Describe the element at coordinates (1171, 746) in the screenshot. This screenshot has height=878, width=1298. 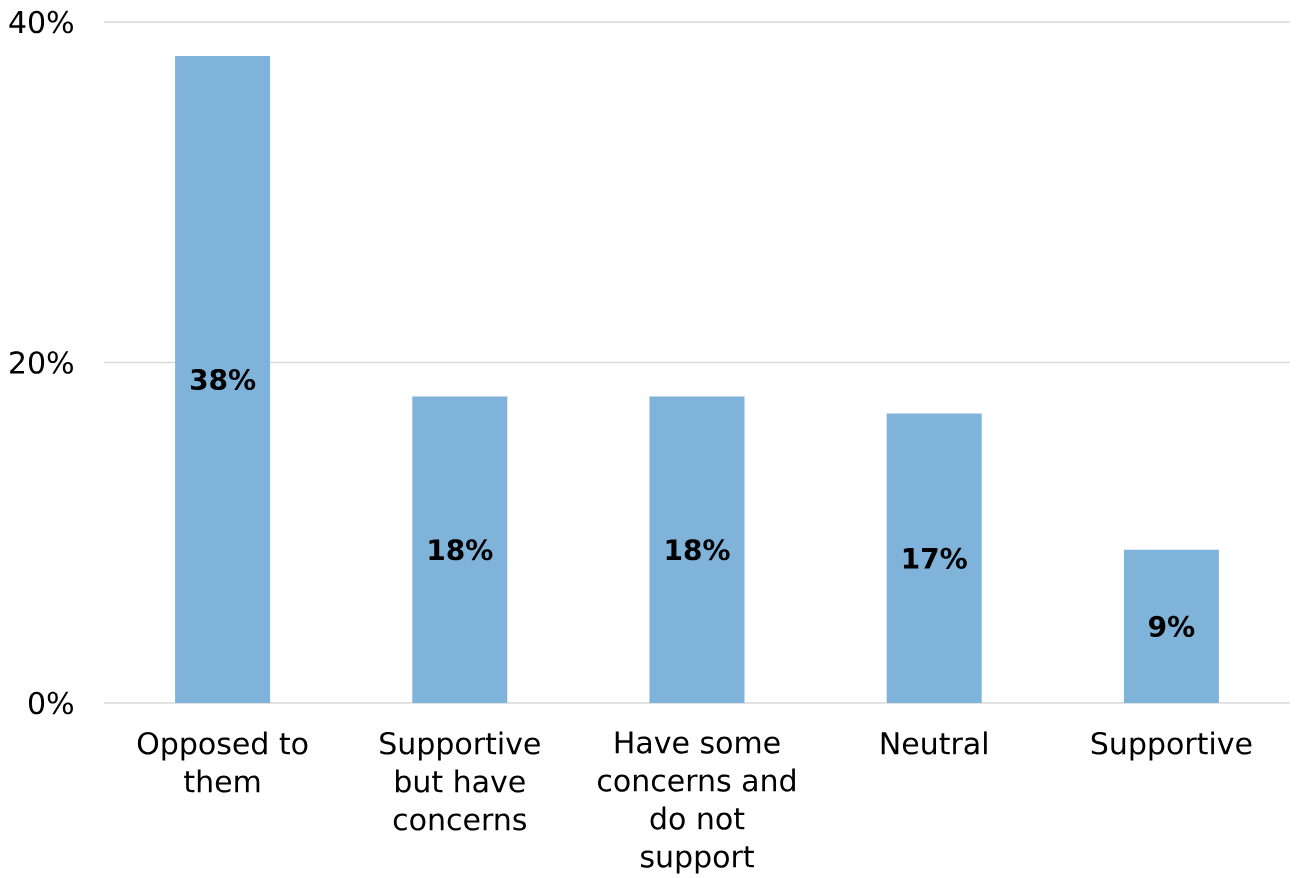
I see `x-tick-label: Supportive` at that location.